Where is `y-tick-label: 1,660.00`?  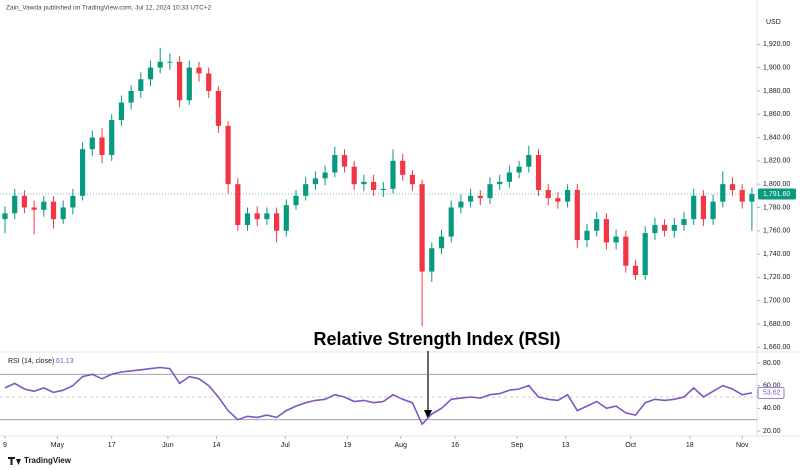 y-tick-label: 1,660.00 is located at coordinates (776, 347).